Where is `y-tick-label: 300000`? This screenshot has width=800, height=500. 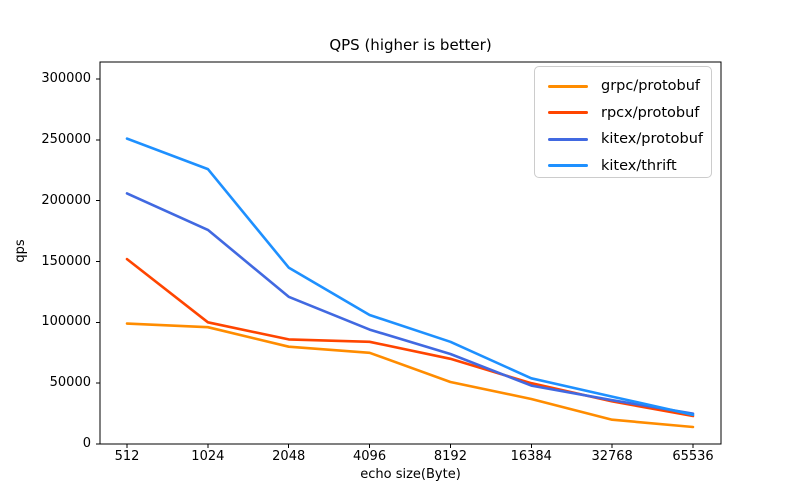 y-tick-label: 300000 is located at coordinates (66, 79).